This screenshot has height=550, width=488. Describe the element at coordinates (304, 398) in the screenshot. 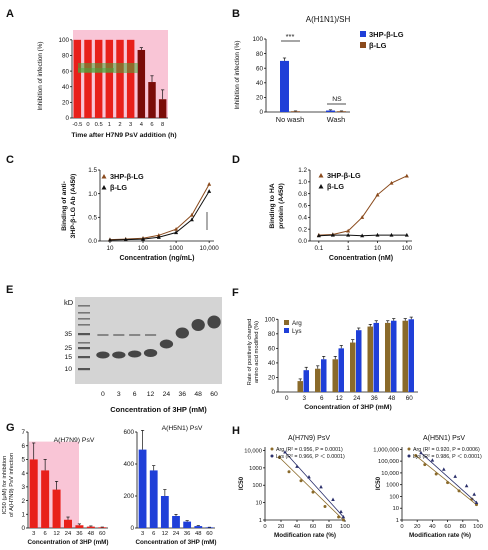

I see `x-tick-label: 3` at that location.